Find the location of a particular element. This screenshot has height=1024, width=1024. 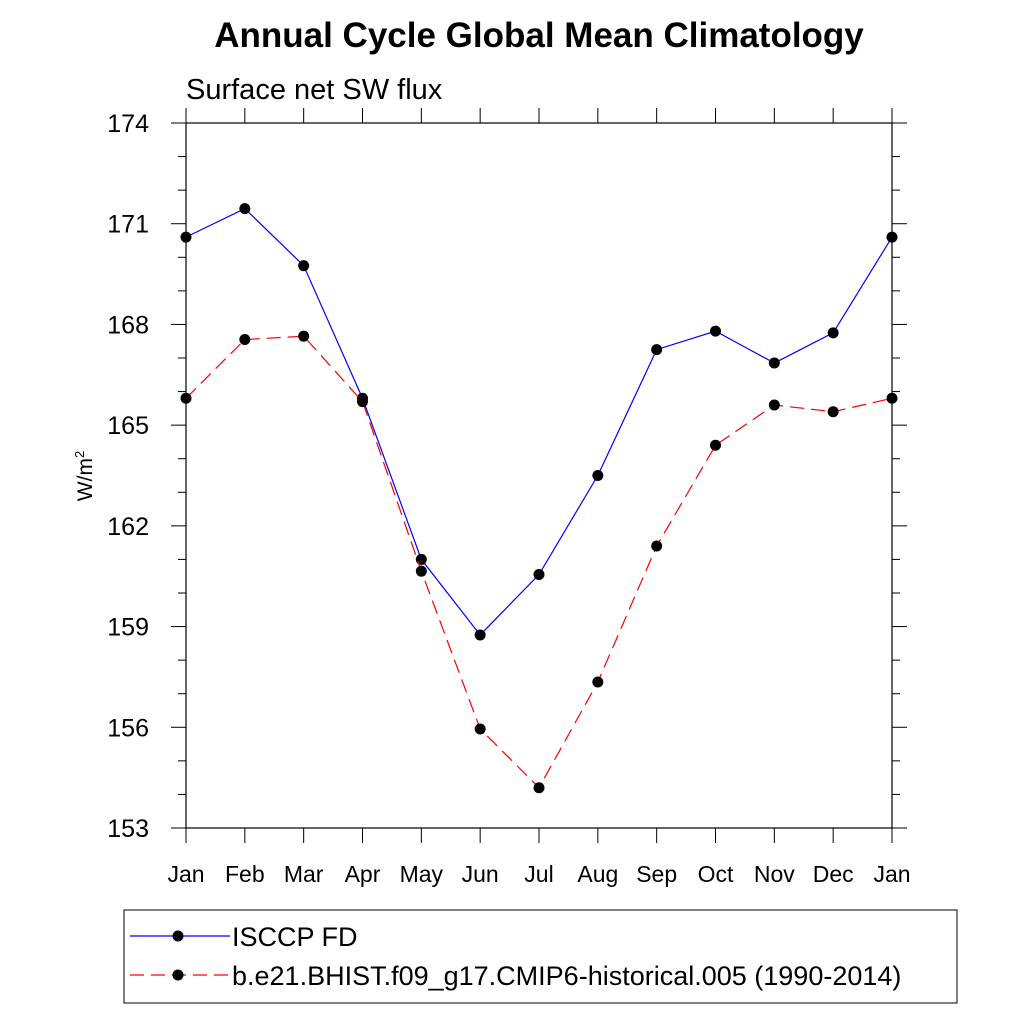

y-tick-label: 165 is located at coordinates (128, 426).